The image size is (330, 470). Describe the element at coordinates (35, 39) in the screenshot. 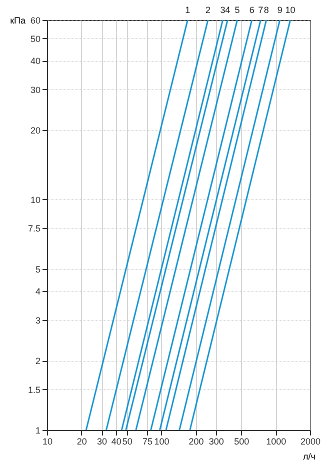

I see `y-tick-label: 50` at that location.